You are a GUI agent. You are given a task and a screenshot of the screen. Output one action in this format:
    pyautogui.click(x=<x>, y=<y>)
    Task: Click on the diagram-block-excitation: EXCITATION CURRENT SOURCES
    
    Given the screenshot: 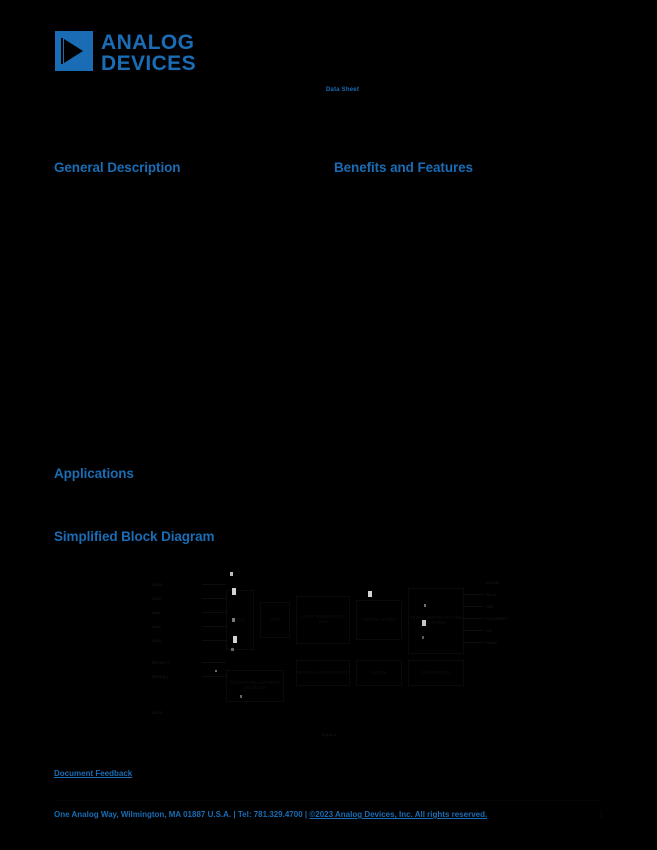 What is the action you would take?
    pyautogui.click(x=255, y=686)
    